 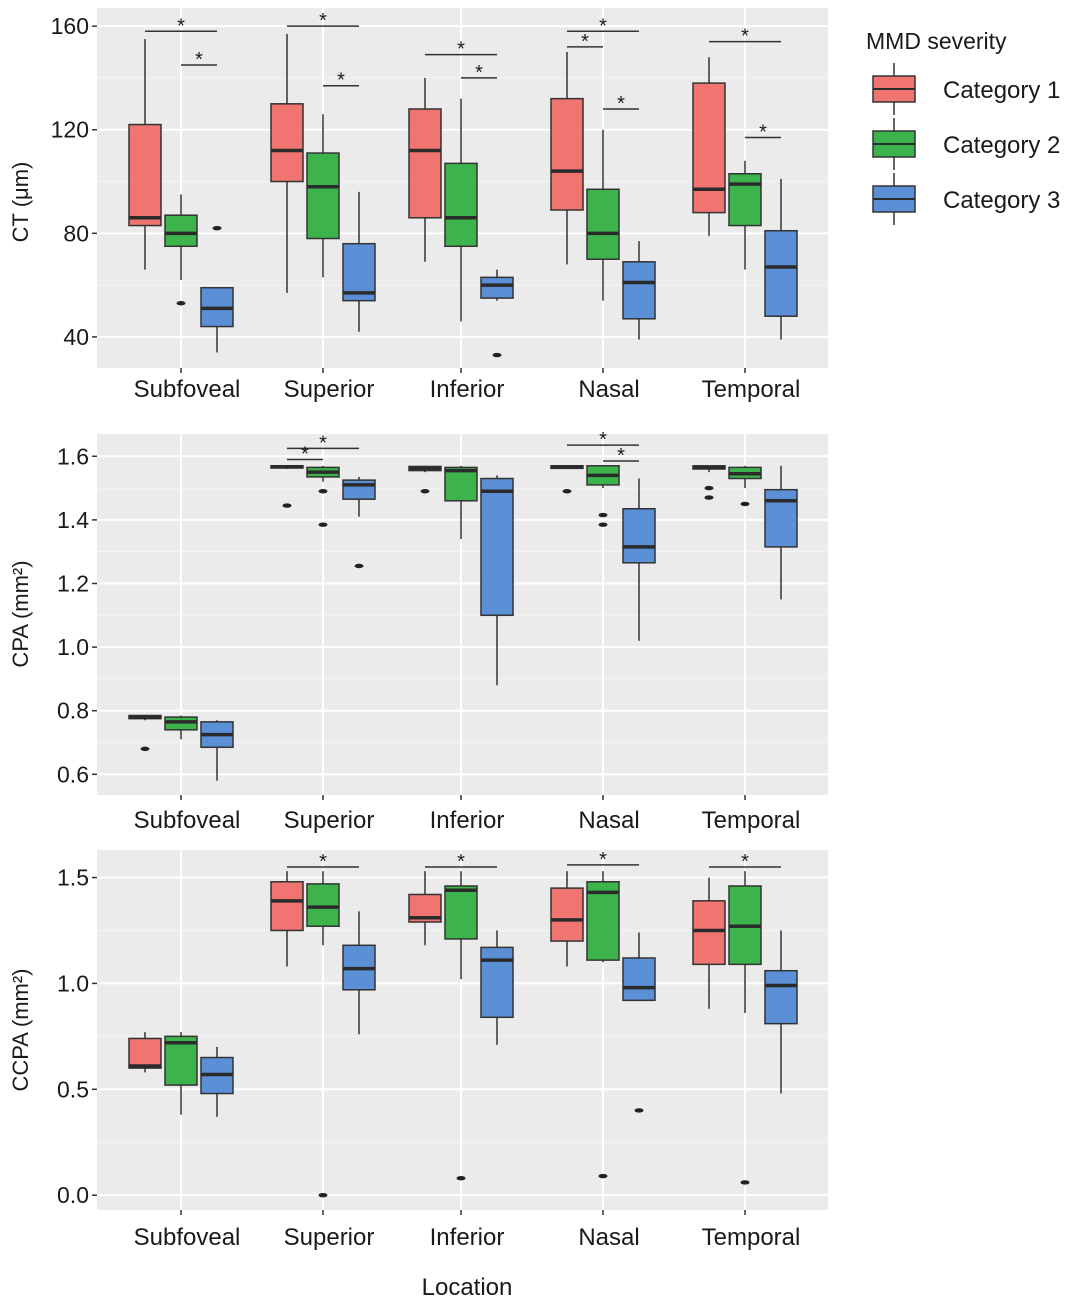 What do you see at coordinates (73, 774) in the screenshot?
I see `y-tick-label: 0.6` at bounding box center [73, 774].